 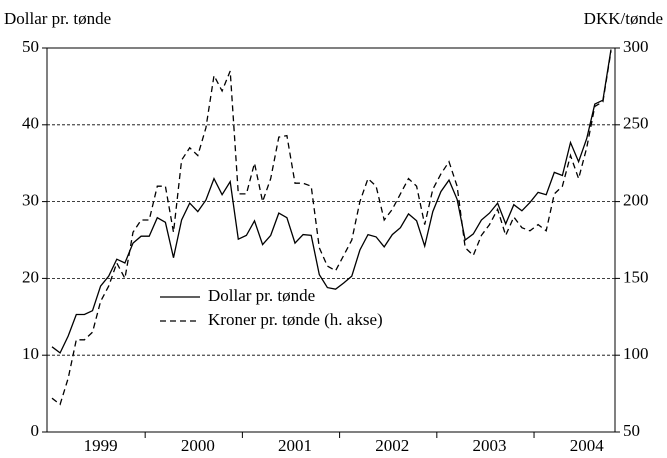 I want to click on y2-tick-label: 300, so click(x=636, y=46).